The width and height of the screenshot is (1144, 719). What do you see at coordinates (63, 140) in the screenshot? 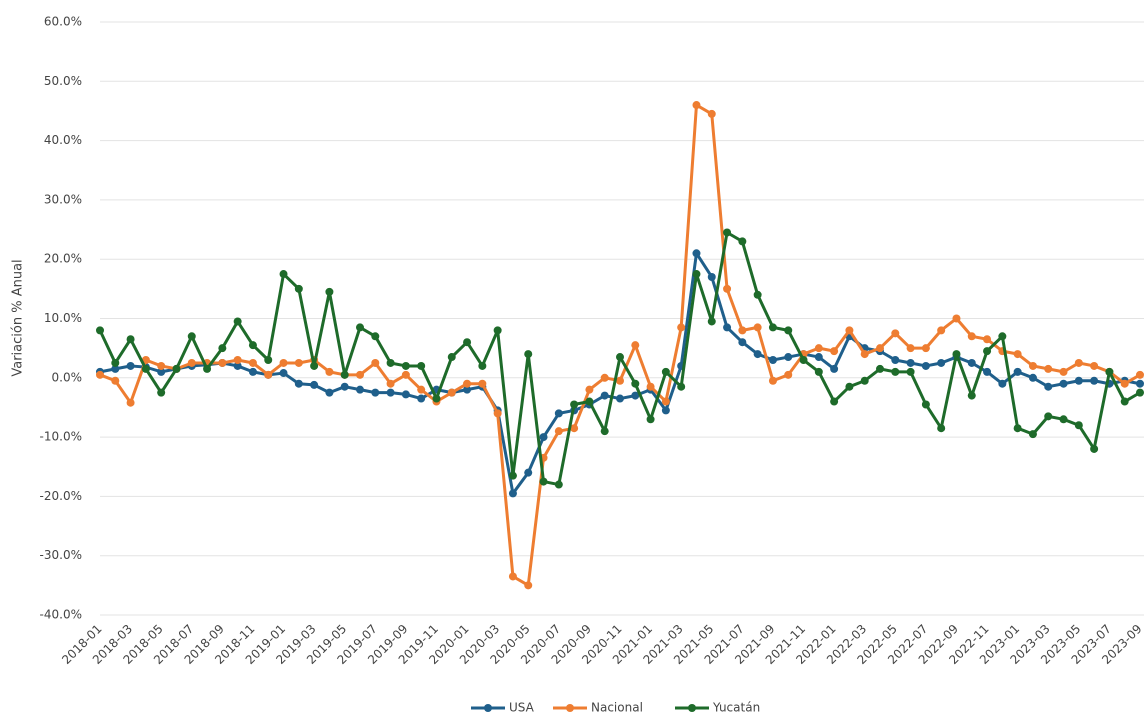
I see `y-tick-label: 40.0%` at bounding box center [63, 140].